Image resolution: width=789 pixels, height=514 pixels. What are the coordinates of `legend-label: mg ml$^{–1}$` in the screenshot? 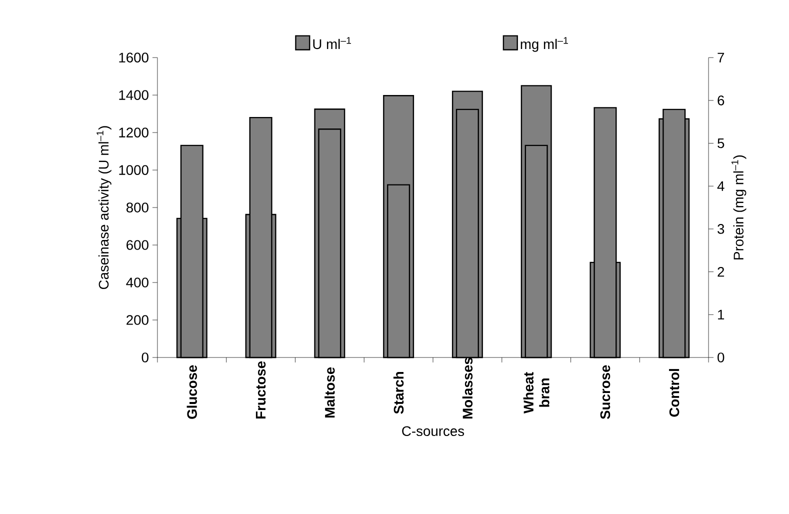 It's located at (544, 44).